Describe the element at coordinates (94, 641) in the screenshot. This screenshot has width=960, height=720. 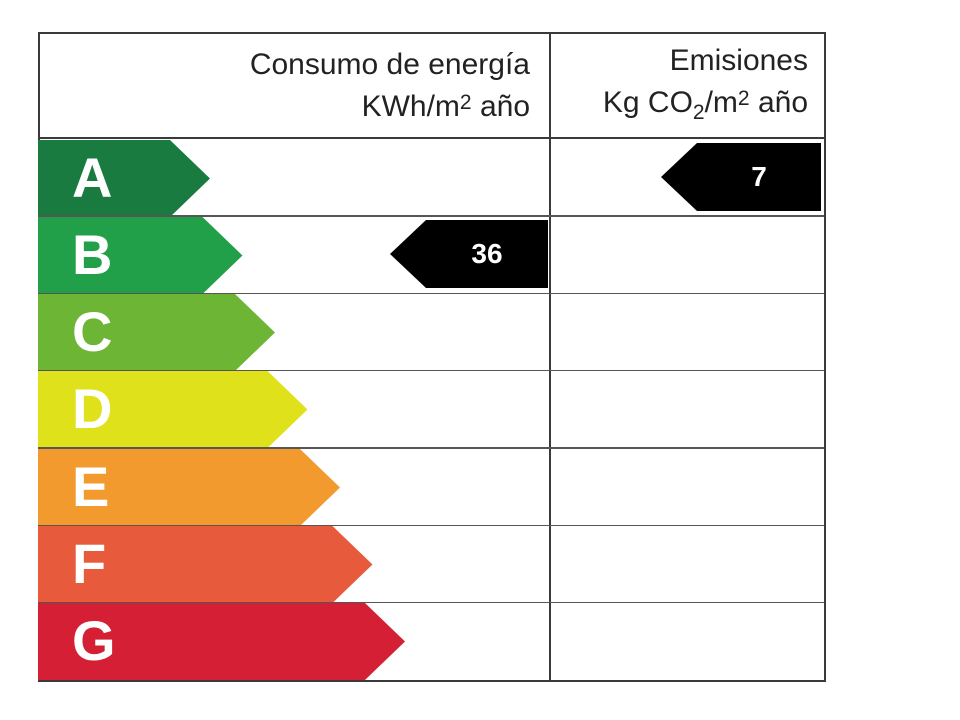
I see `rating-letter: G` at that location.